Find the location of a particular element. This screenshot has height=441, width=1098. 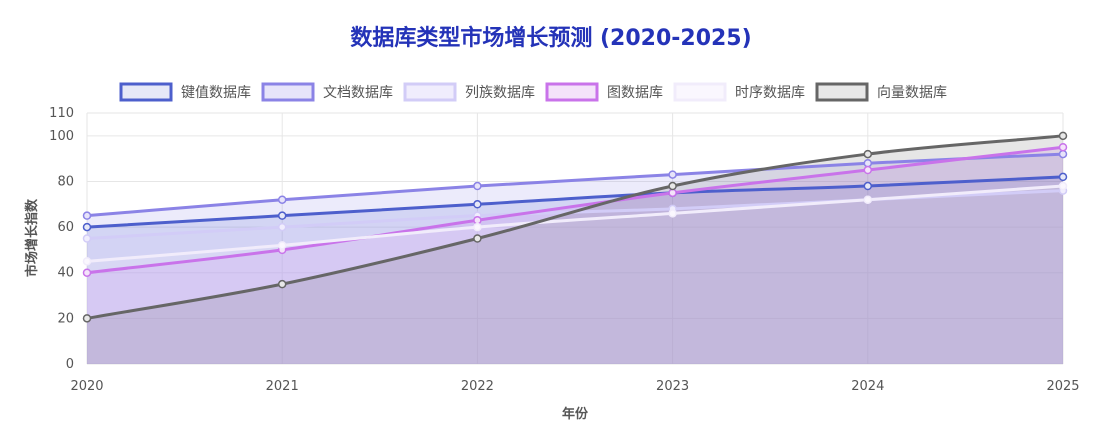

point-series-5-2022 is located at coordinates (477, 238).